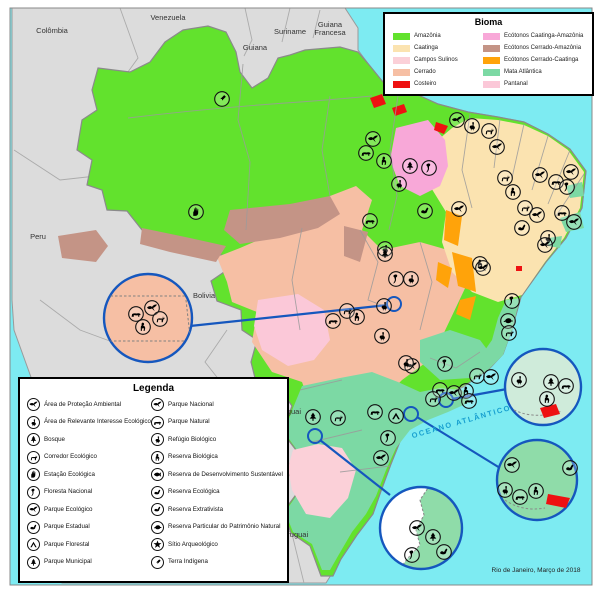 Image resolution: width=600 pixels, height=600 pixels. What do you see at coordinates (33, 457) in the screenshot?
I see `deer-icon` at bounding box center [33, 457].